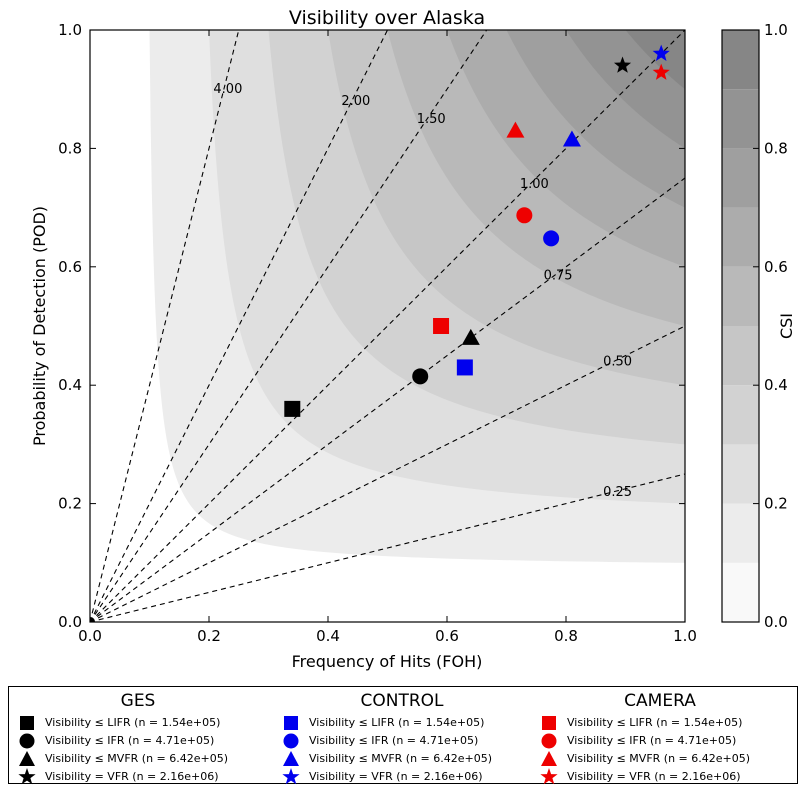  I want to click on x-tick-label: 0.4, so click(328, 636).